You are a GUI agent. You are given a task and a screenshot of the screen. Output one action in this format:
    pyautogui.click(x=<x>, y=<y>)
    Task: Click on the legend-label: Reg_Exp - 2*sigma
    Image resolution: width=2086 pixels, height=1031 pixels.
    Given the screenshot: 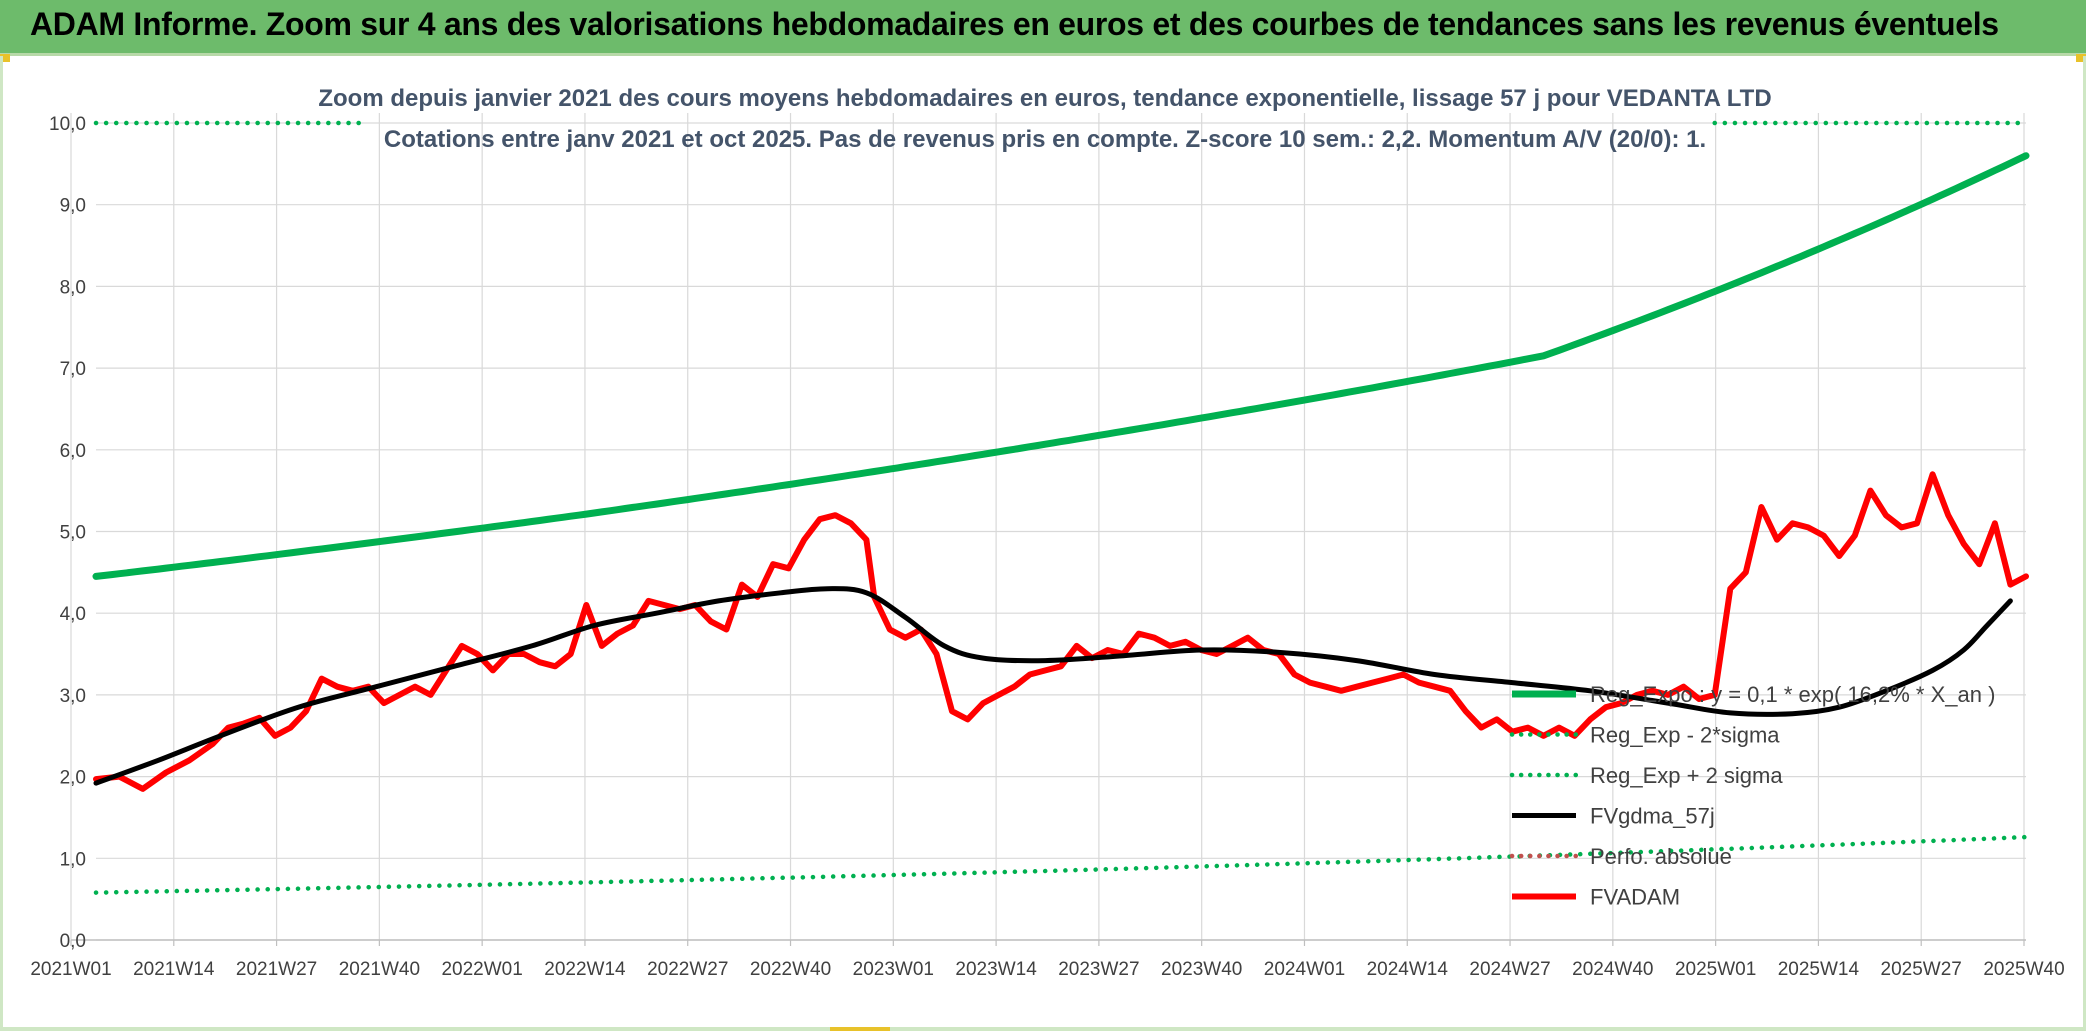 What is the action you would take?
    pyautogui.click(x=1685, y=735)
    